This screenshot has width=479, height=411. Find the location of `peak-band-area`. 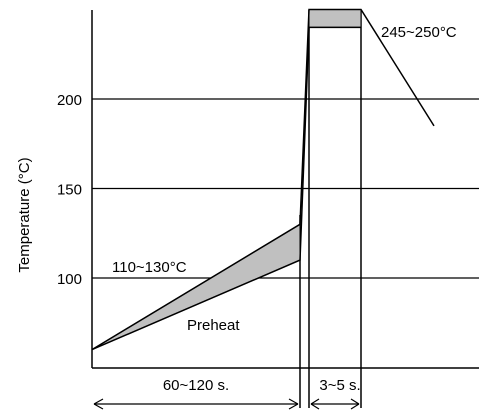

peak-band-area is located at coordinates (335, 18).